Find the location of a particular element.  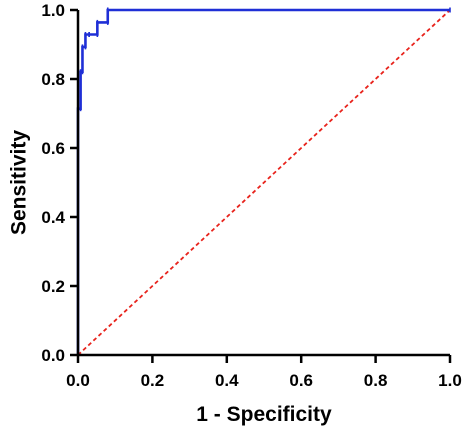

x-tick-label: 0.6 is located at coordinates (301, 380).